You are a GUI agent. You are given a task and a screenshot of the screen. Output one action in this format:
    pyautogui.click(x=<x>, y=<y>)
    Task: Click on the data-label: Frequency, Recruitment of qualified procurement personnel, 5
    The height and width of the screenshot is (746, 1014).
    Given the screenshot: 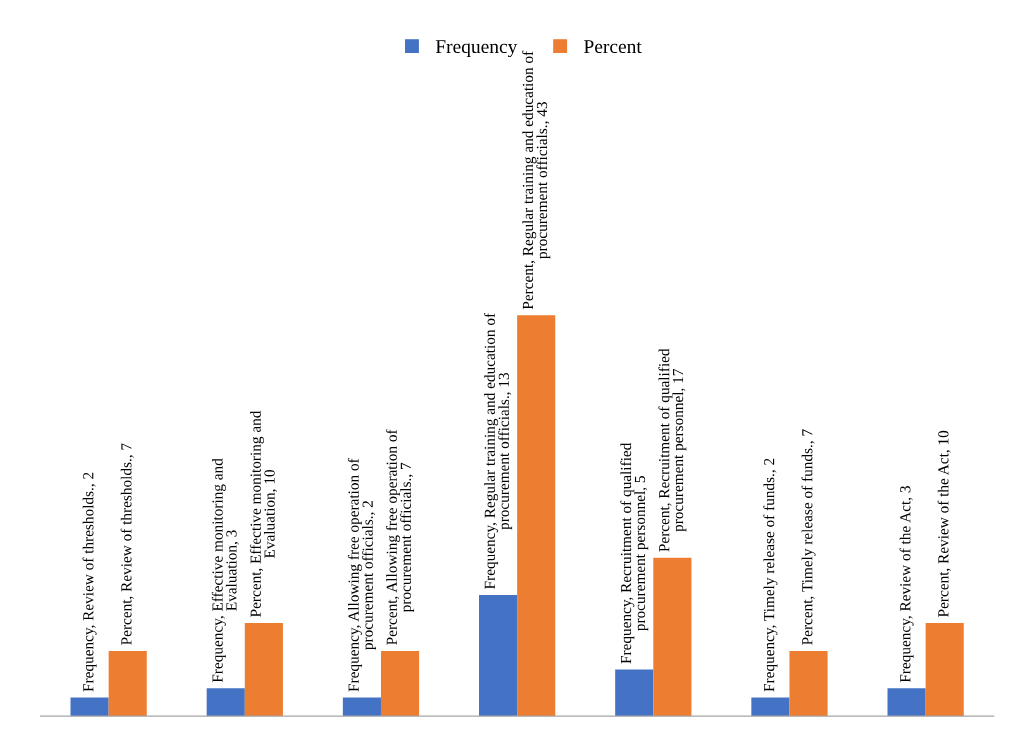 What is the action you would take?
    pyautogui.click(x=634, y=553)
    